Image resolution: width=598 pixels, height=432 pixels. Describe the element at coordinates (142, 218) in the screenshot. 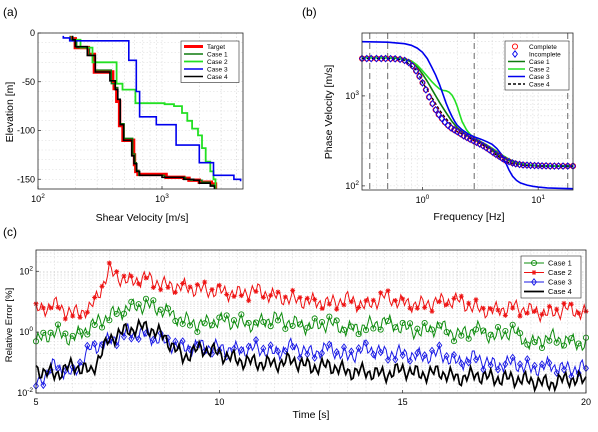

I see `panel-a-xlabel: Shear Velocity [m/s]` at that location.